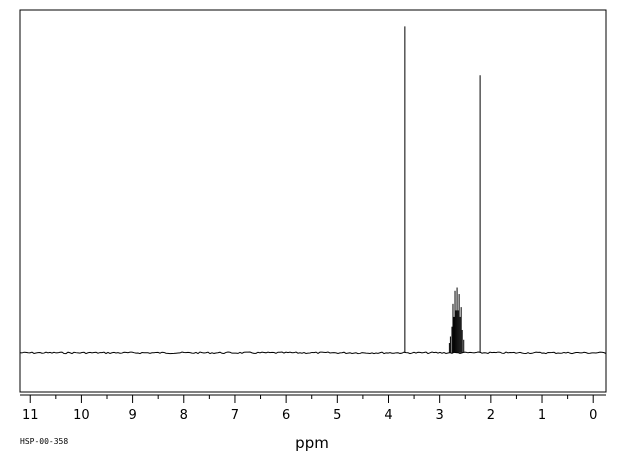  I want to click on x-tick-label-10: 10, so click(81, 415).